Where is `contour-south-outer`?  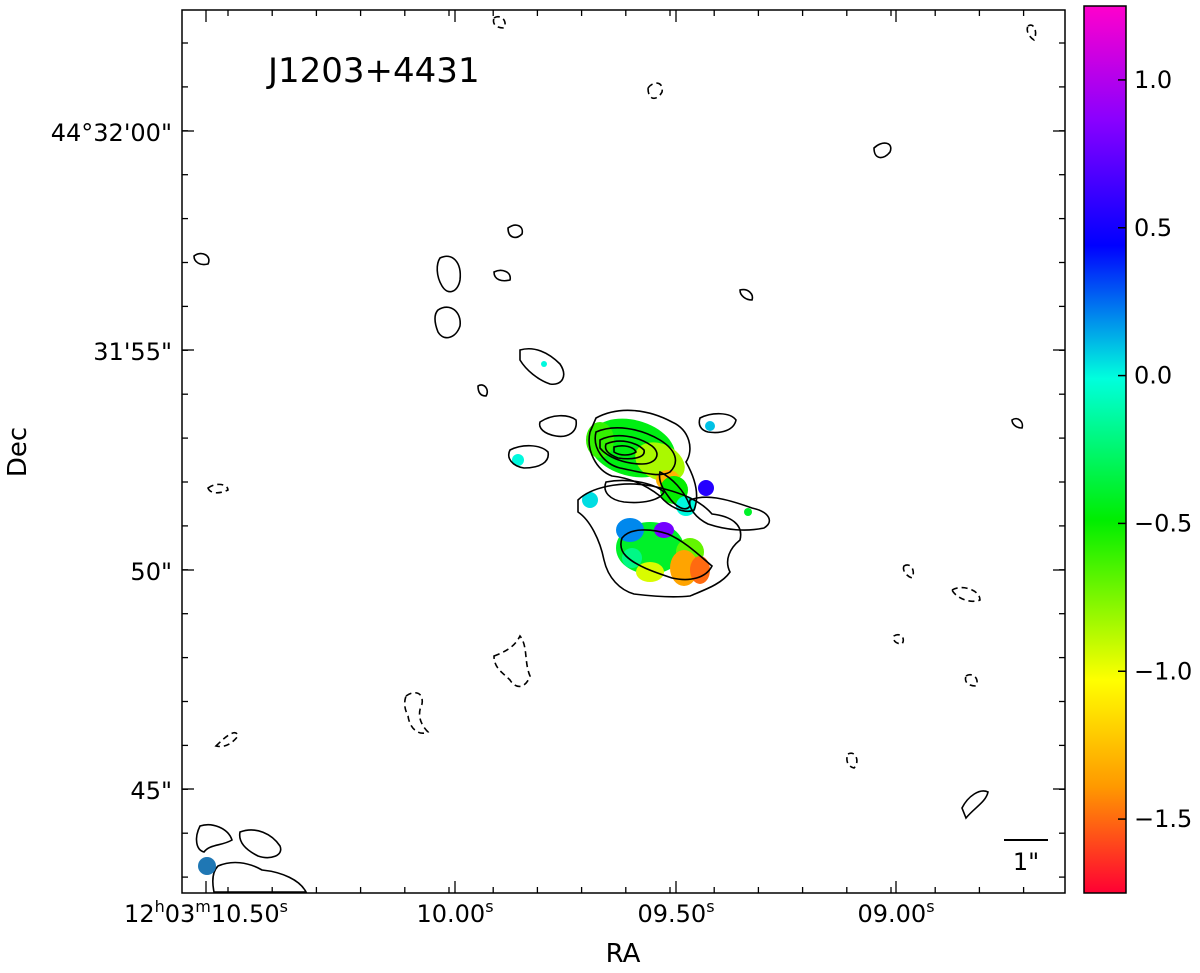 contour-south-outer is located at coordinates (659, 540).